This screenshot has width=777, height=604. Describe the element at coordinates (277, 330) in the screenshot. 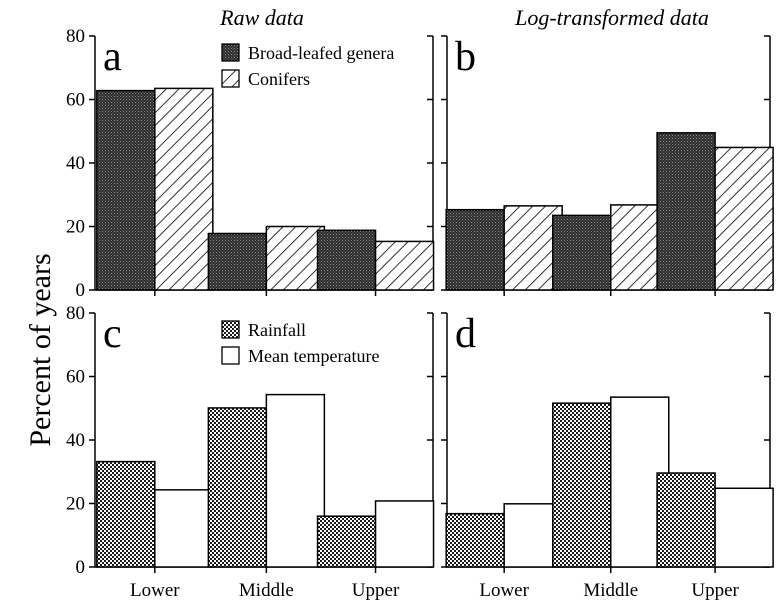

I see `legend-label: Rainfall` at that location.